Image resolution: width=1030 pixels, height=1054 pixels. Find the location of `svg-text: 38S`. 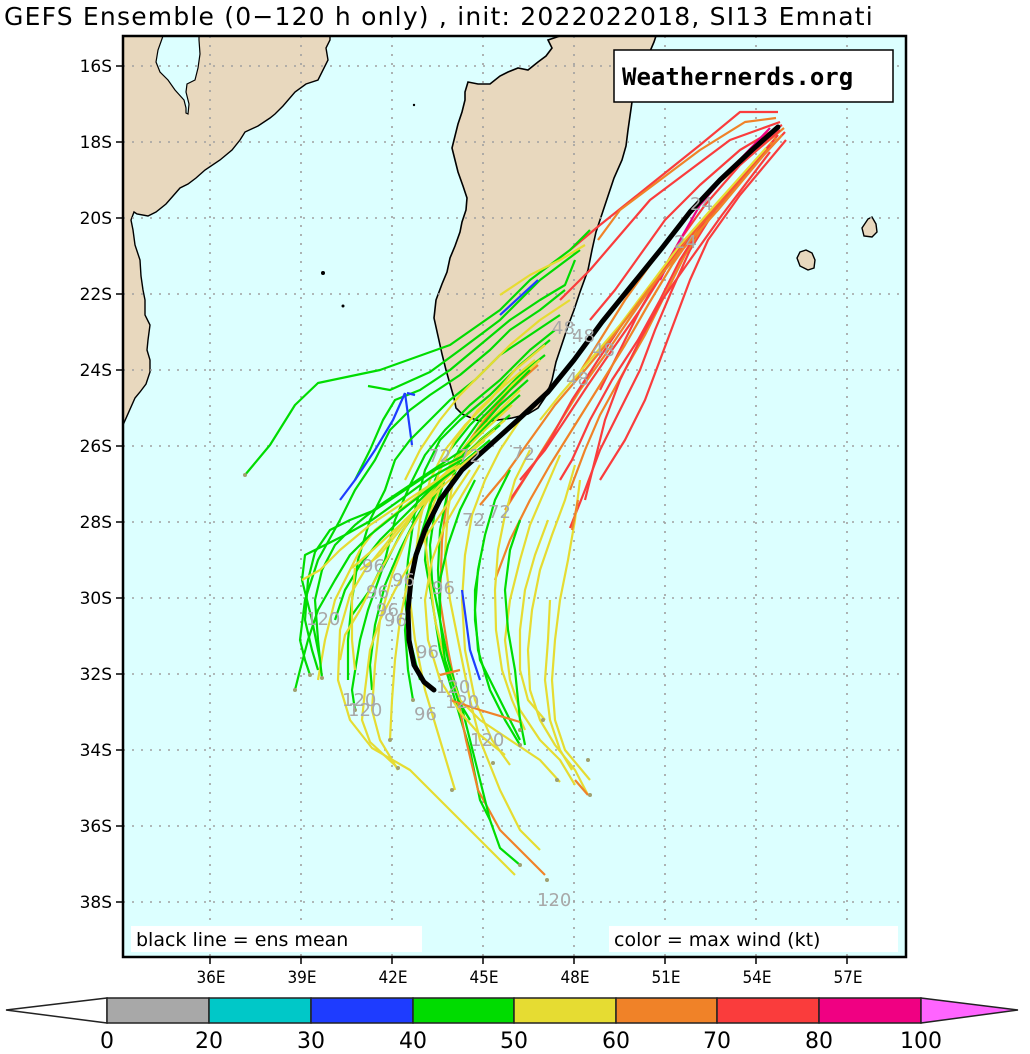

svg-text: 38S is located at coordinates (96, 903).